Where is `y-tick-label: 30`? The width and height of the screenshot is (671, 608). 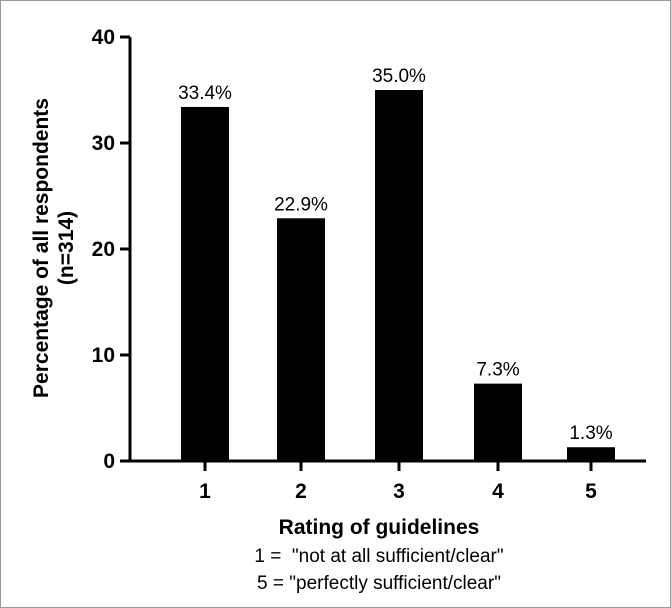
y-tick-label: 30 is located at coordinates (103, 143).